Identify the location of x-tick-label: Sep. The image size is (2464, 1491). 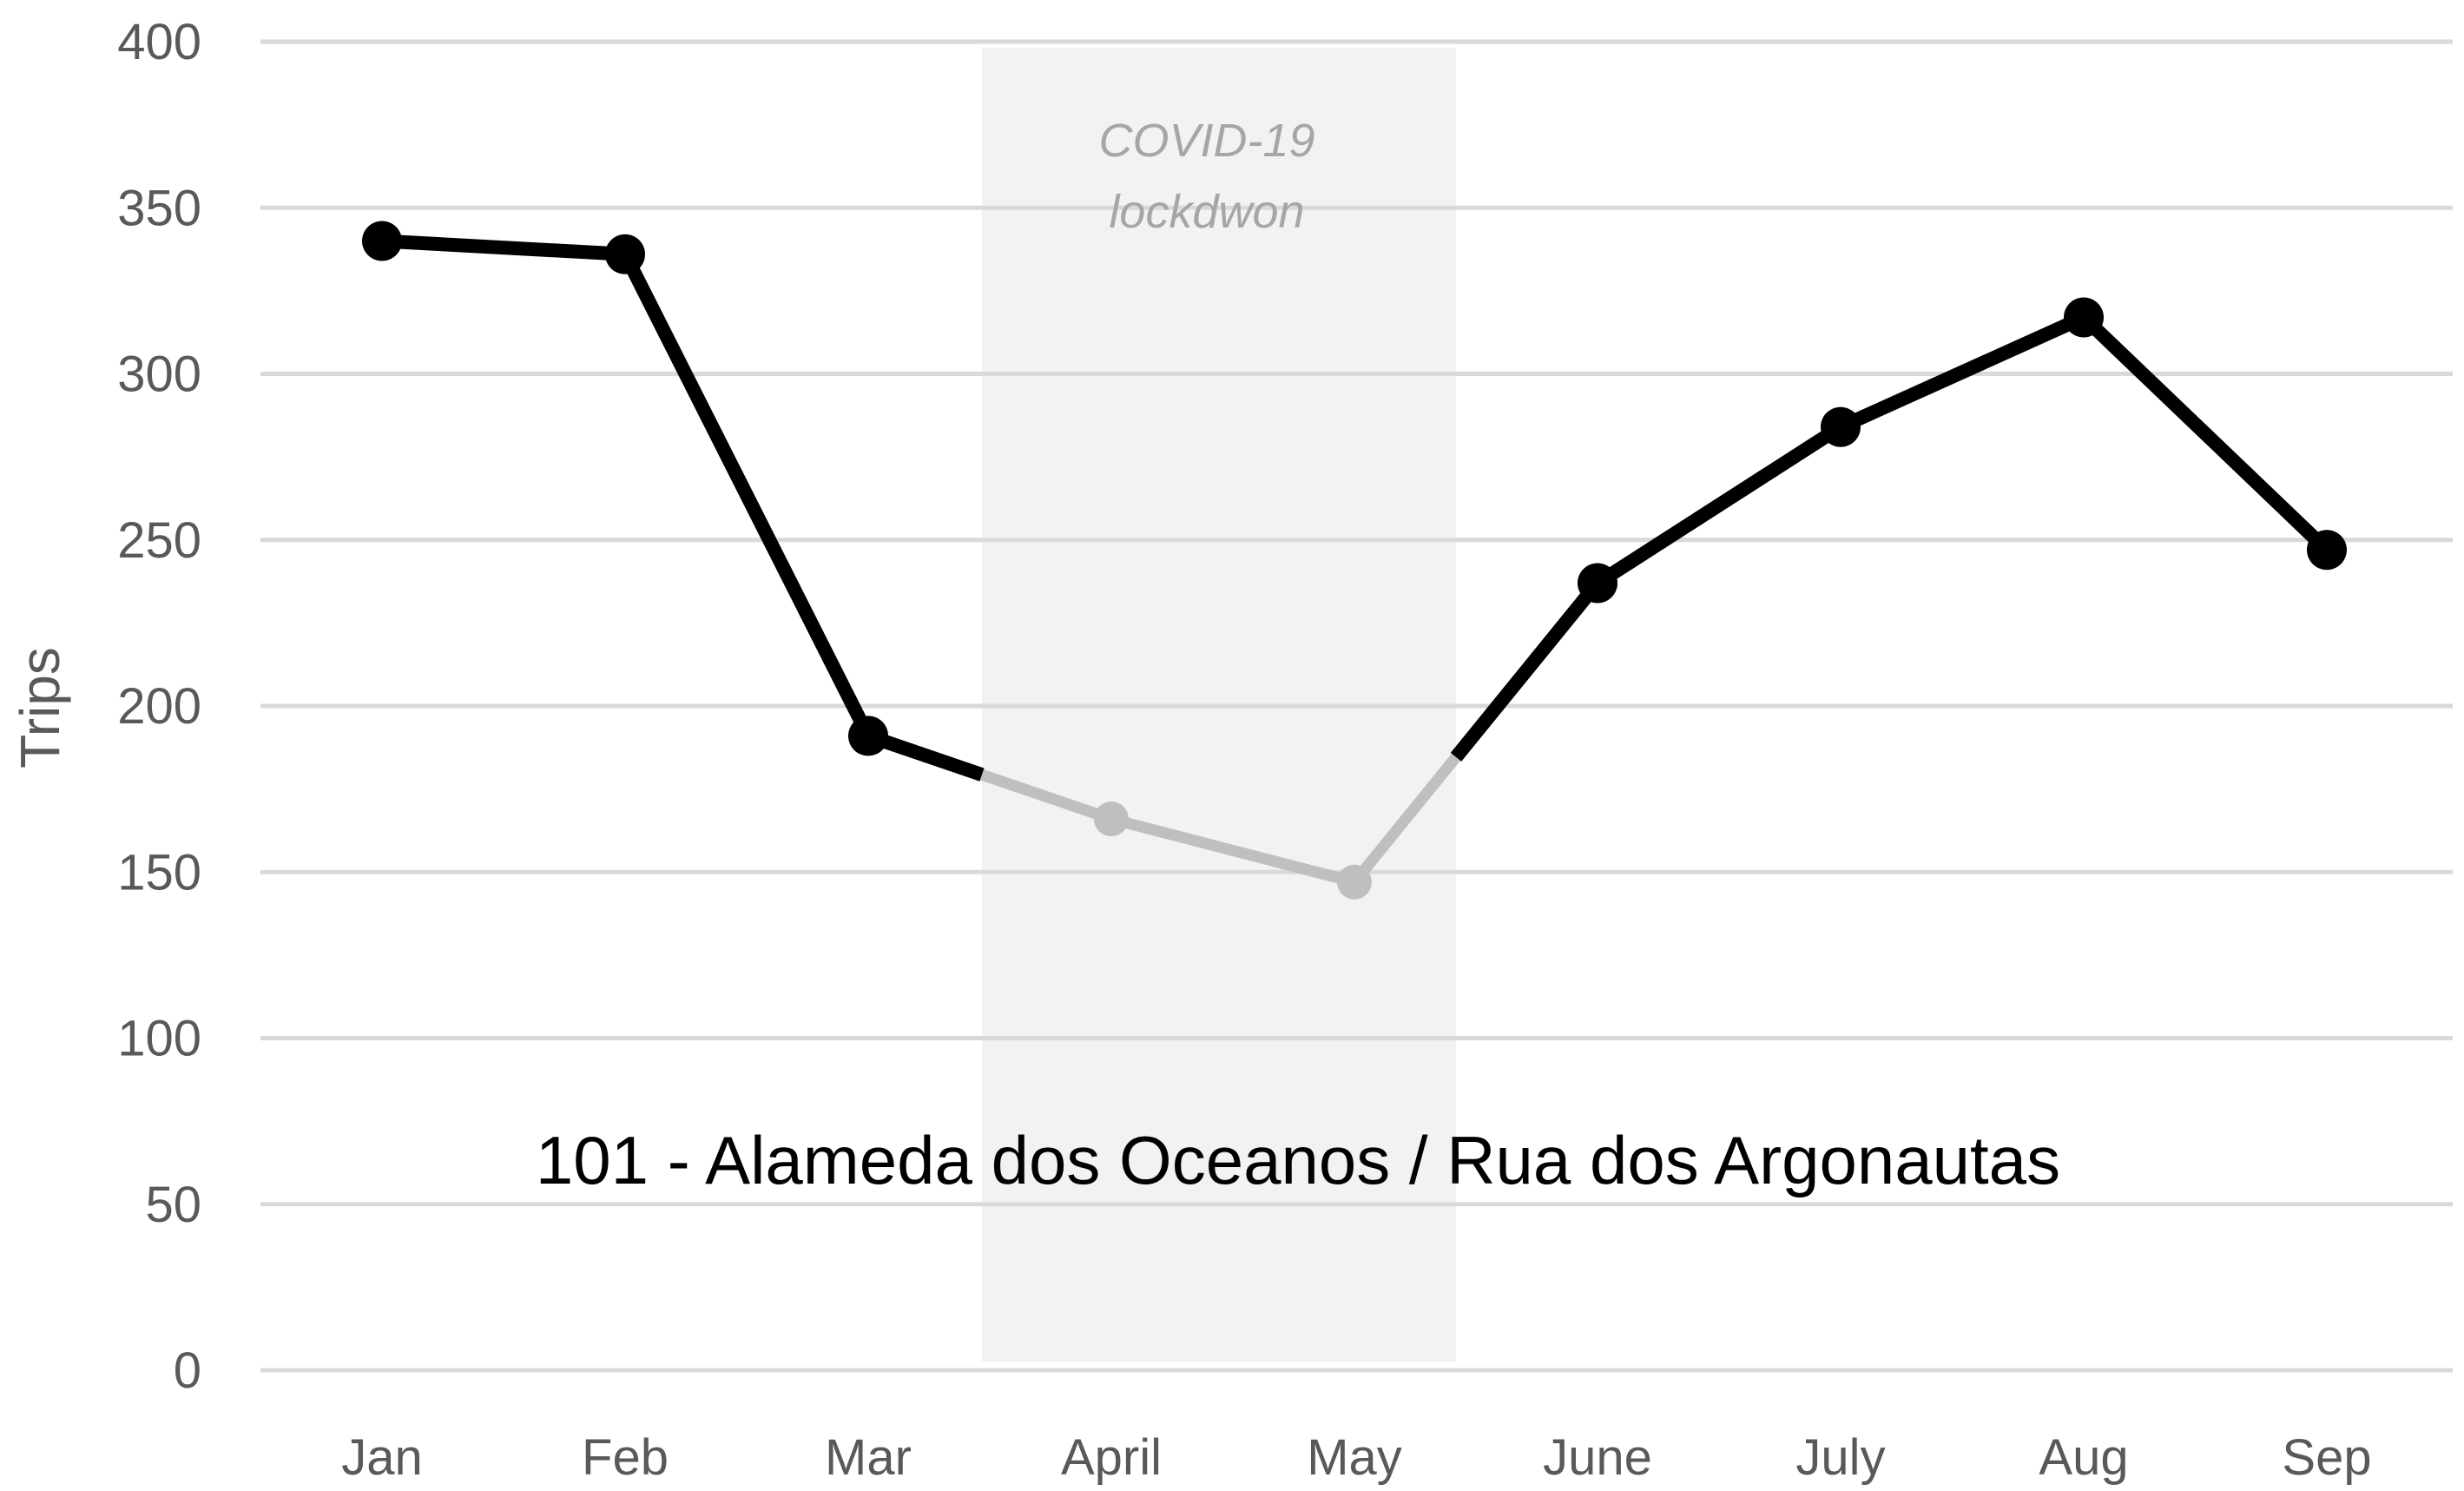
(2326, 1457).